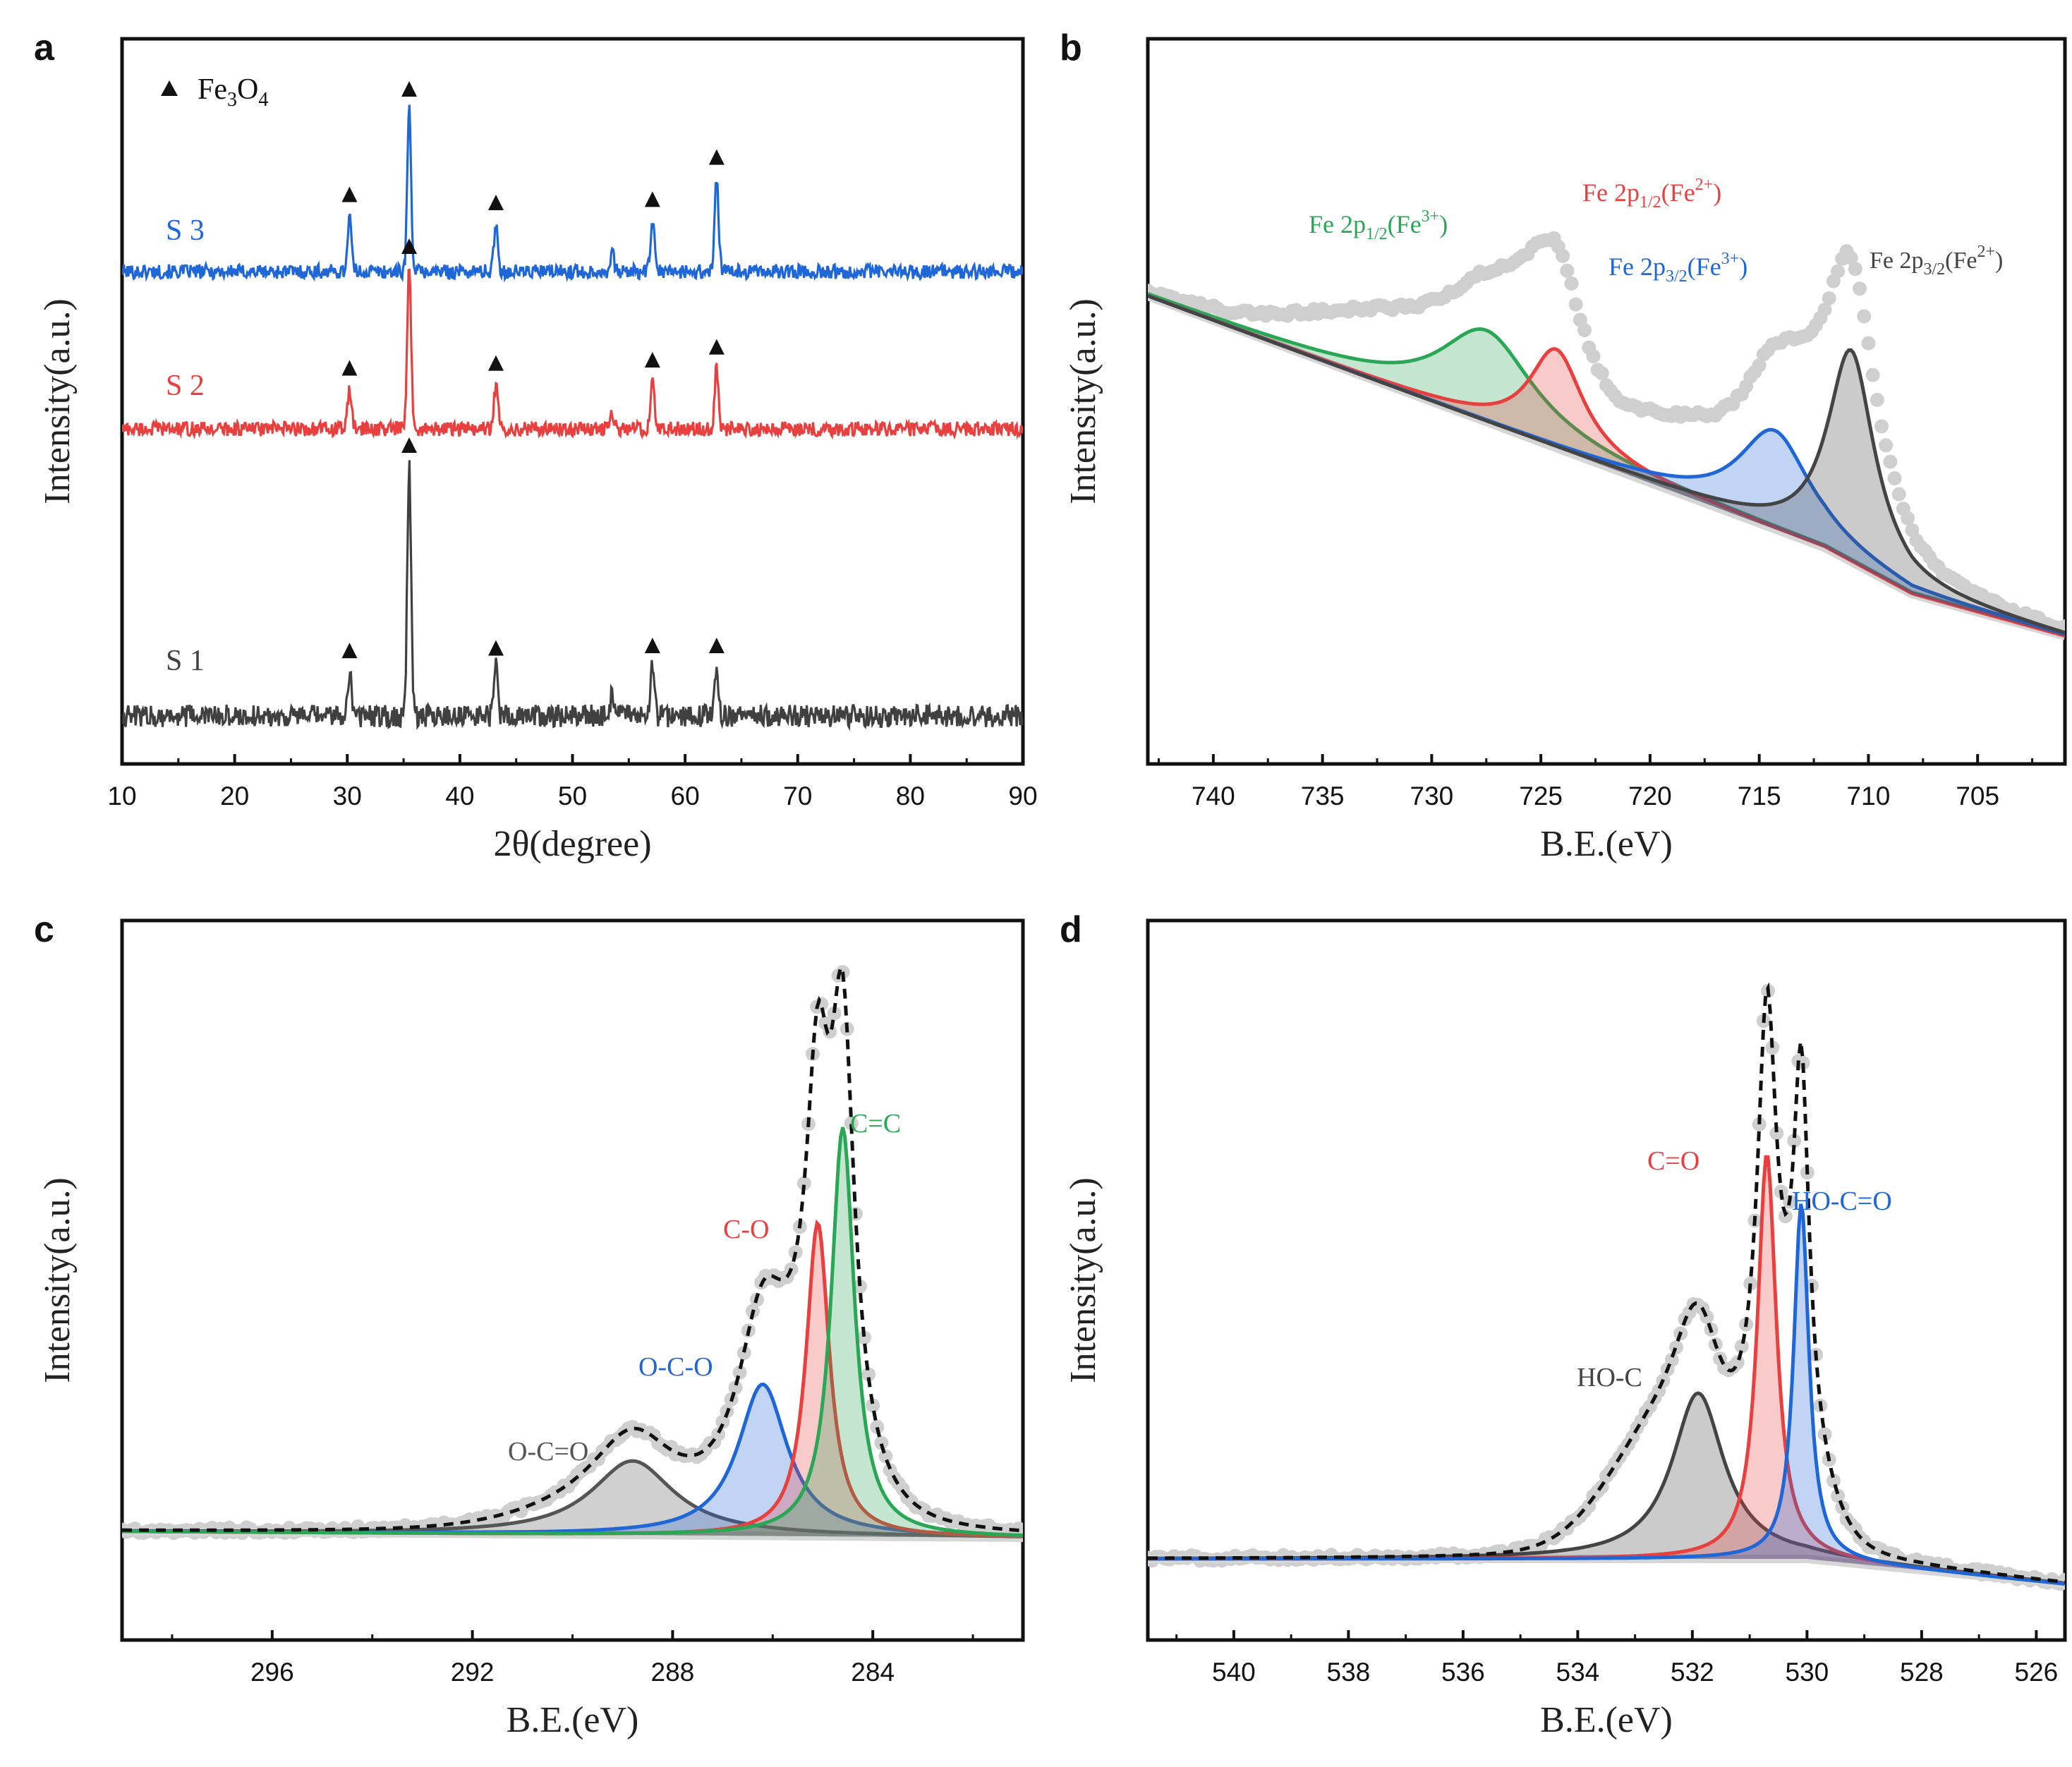 The height and width of the screenshot is (1767, 2072). I want to click on x-tick-label: 536, so click(1463, 1672).